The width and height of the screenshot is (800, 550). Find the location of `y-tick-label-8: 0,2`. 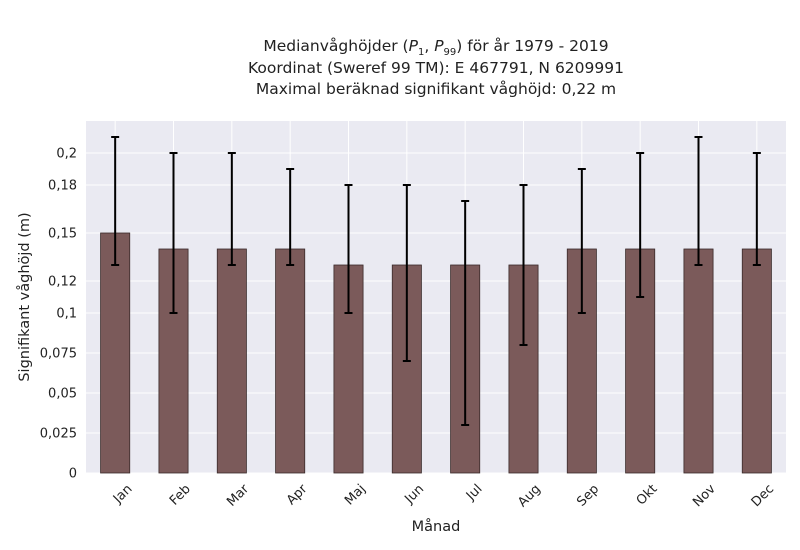

y-tick-label-8: 0,2 is located at coordinates (66, 154).